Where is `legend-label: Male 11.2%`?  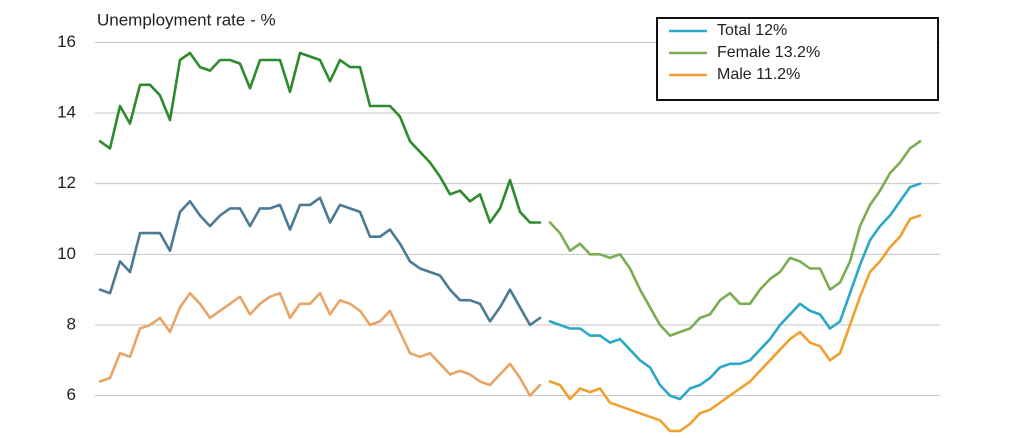
legend-label: Male 11.2% is located at coordinates (758, 74).